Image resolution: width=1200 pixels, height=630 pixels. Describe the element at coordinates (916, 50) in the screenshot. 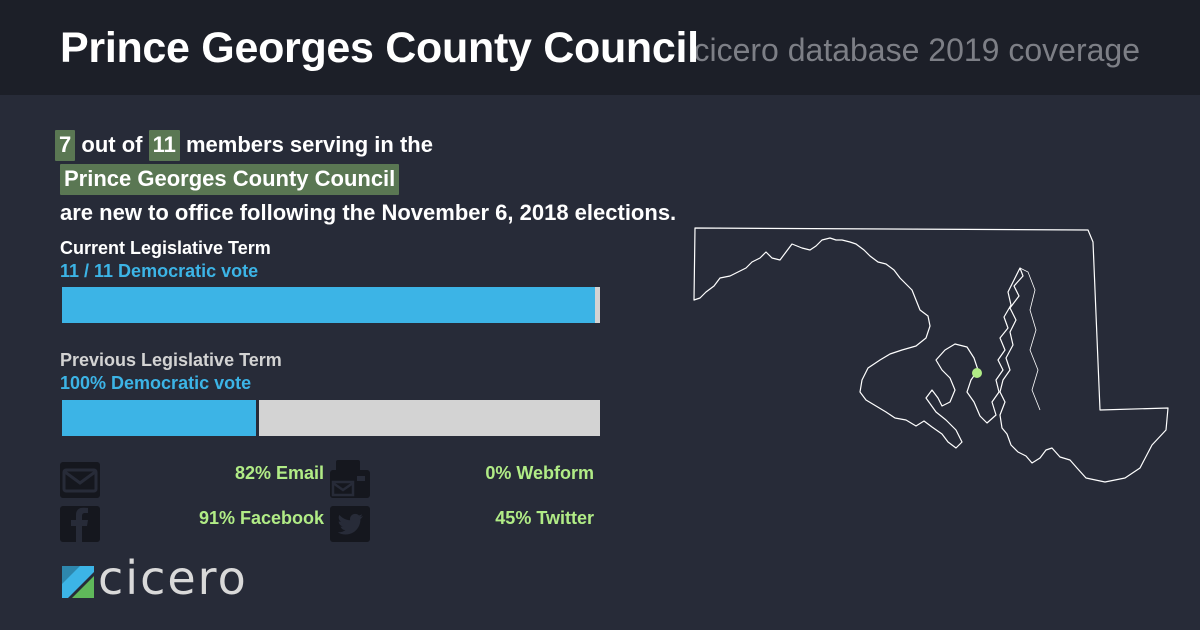

I see `page-subtitle: cicero database 2019 coverage` at that location.